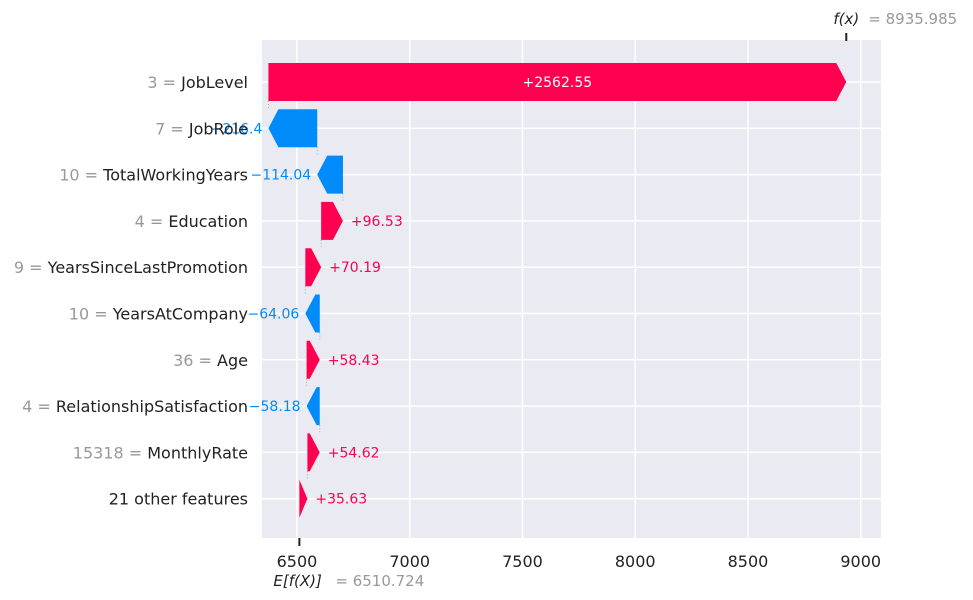 This screenshot has height=600, width=973. I want to click on feature-name: TotalWorkingYears, so click(175, 175).